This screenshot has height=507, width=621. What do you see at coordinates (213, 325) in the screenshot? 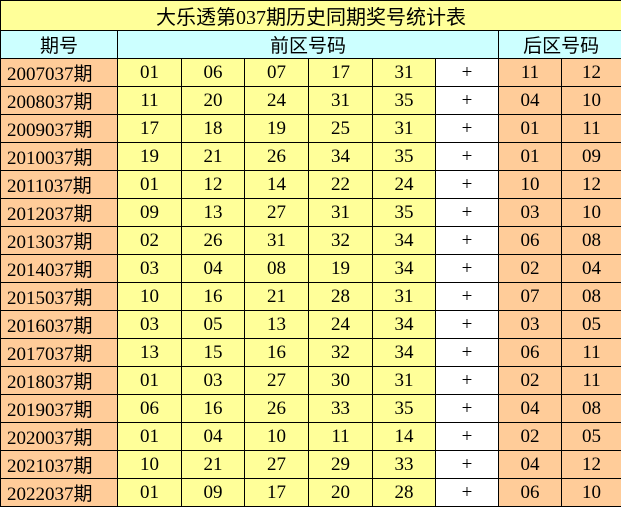
I see `front-number-cell: 05` at bounding box center [213, 325].